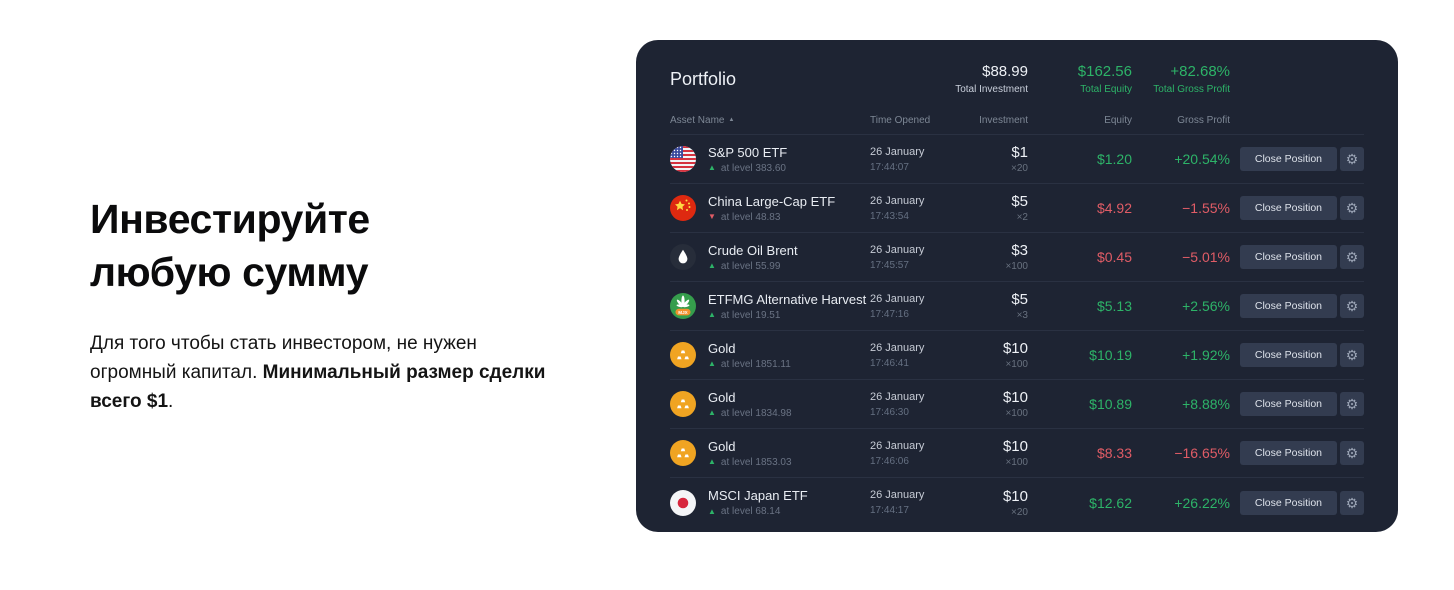 The image size is (1454, 590). I want to click on portfolio-title: Portfolio, so click(703, 79).